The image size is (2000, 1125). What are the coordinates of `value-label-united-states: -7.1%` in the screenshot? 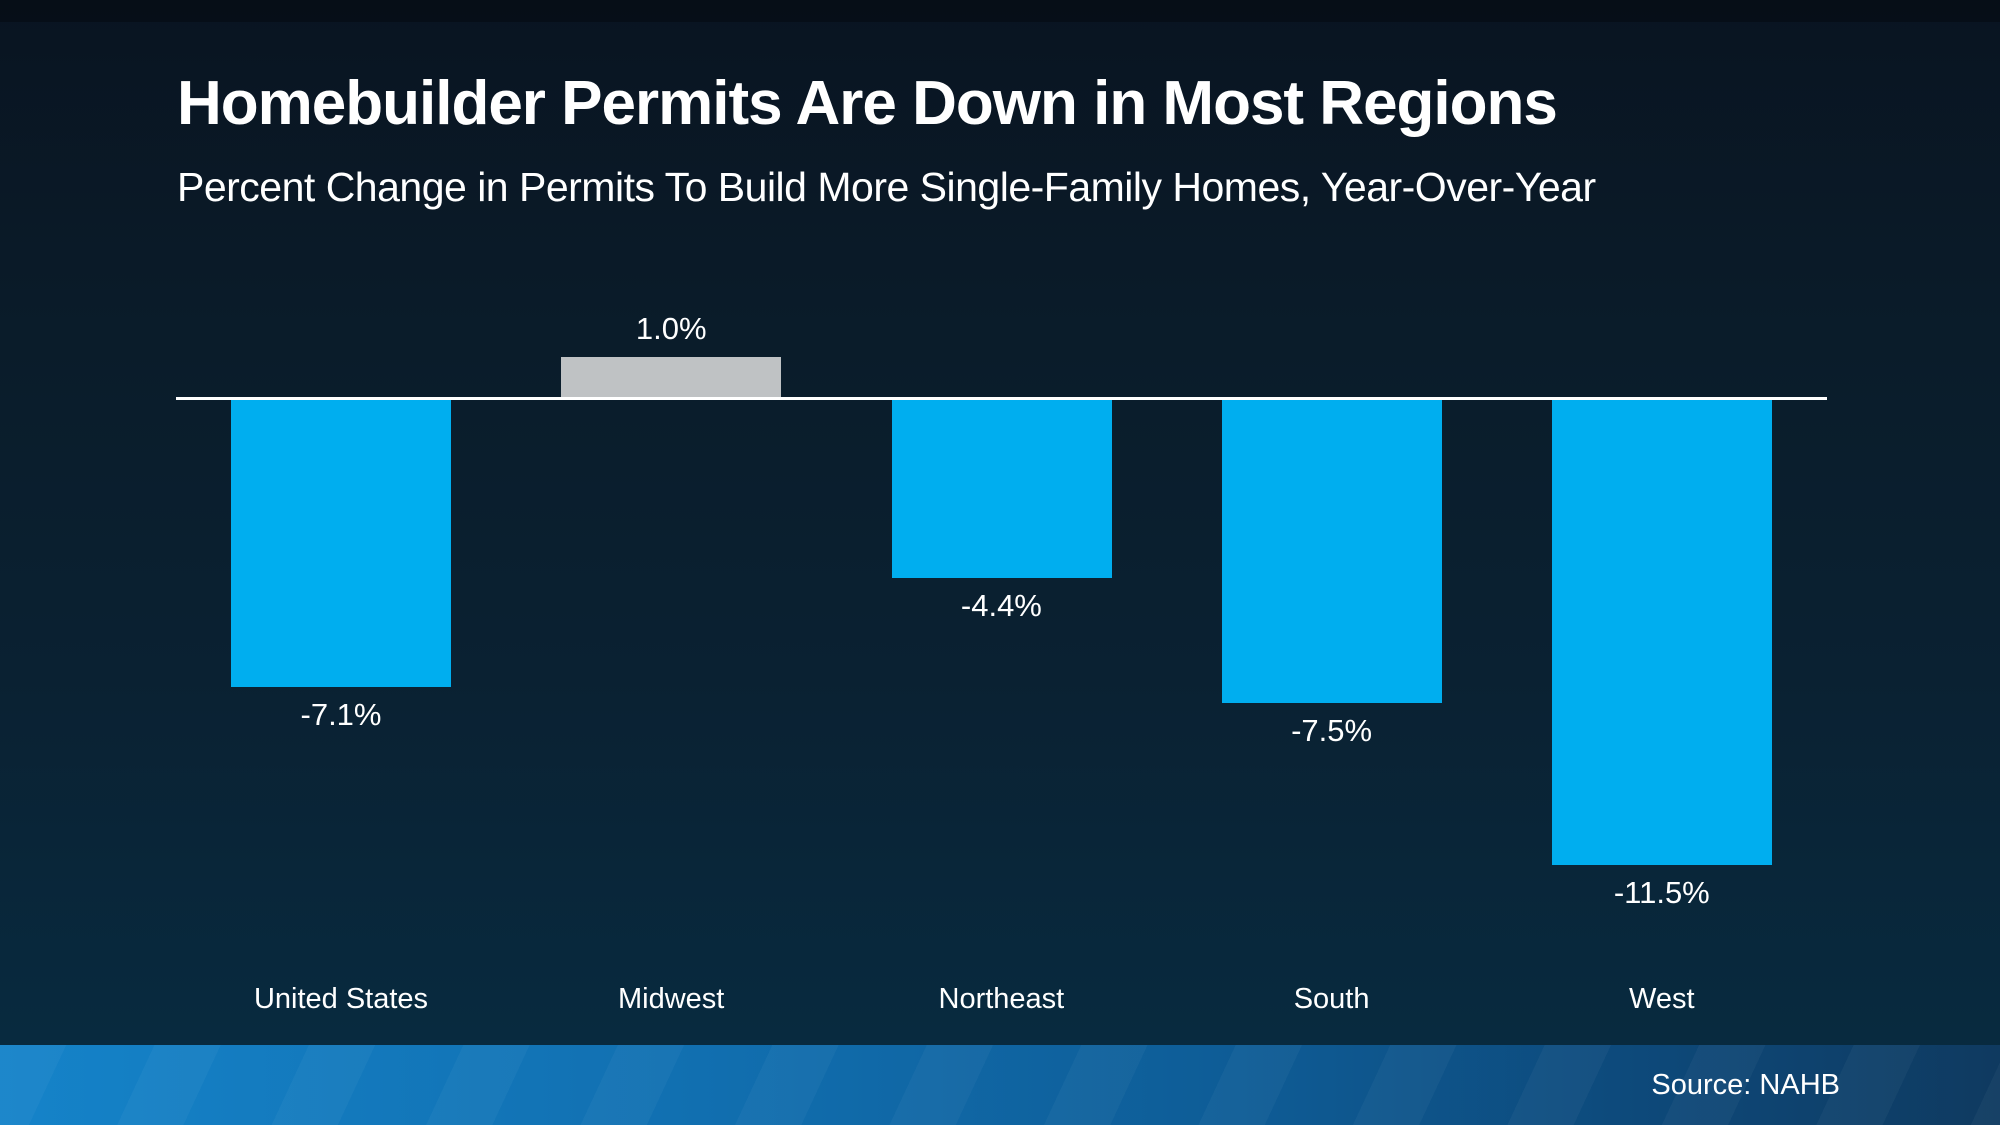 It's located at (341, 714).